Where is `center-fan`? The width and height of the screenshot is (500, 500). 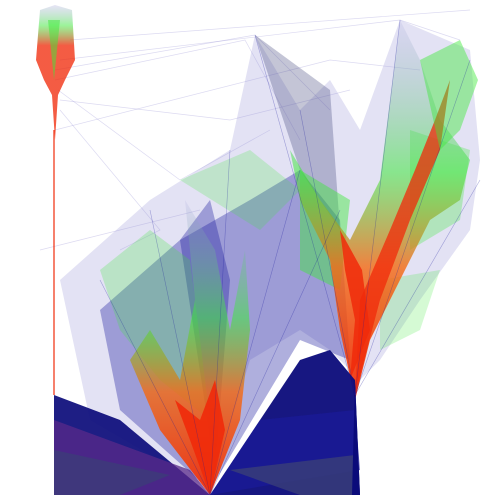 center-fan is located at coordinates (190, 347).